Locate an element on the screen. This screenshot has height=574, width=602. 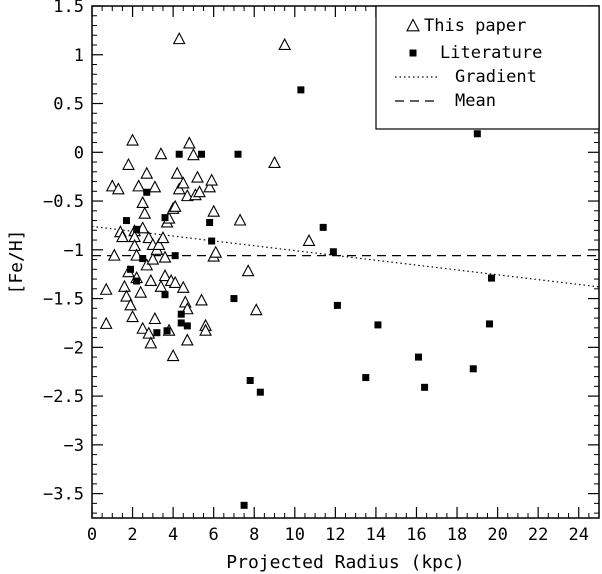
legend-label-literature: Literature is located at coordinates (491, 53).